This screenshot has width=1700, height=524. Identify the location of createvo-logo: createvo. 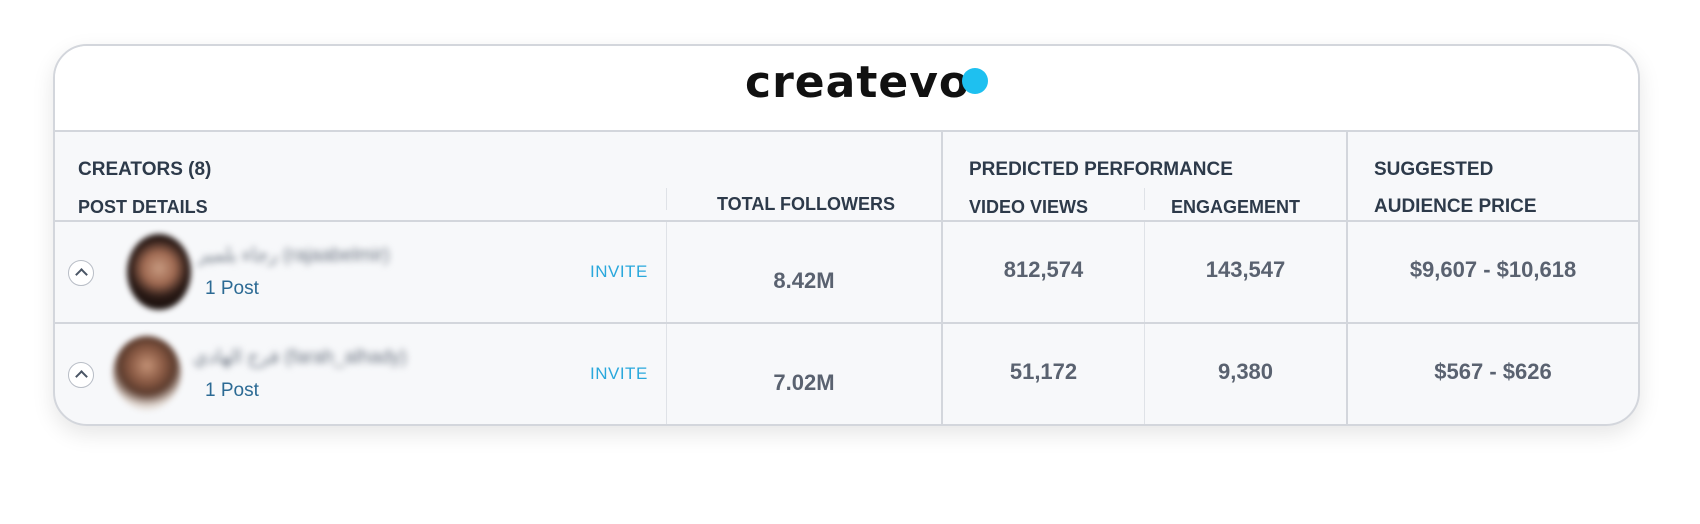
(867, 82).